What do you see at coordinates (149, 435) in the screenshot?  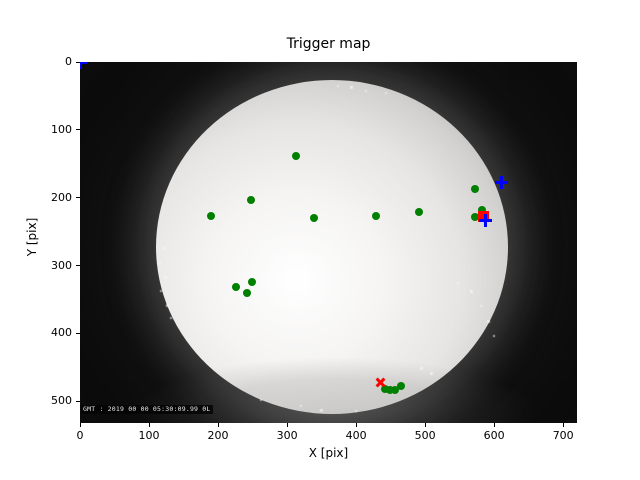 I see `x-tick-label: 100` at bounding box center [149, 435].